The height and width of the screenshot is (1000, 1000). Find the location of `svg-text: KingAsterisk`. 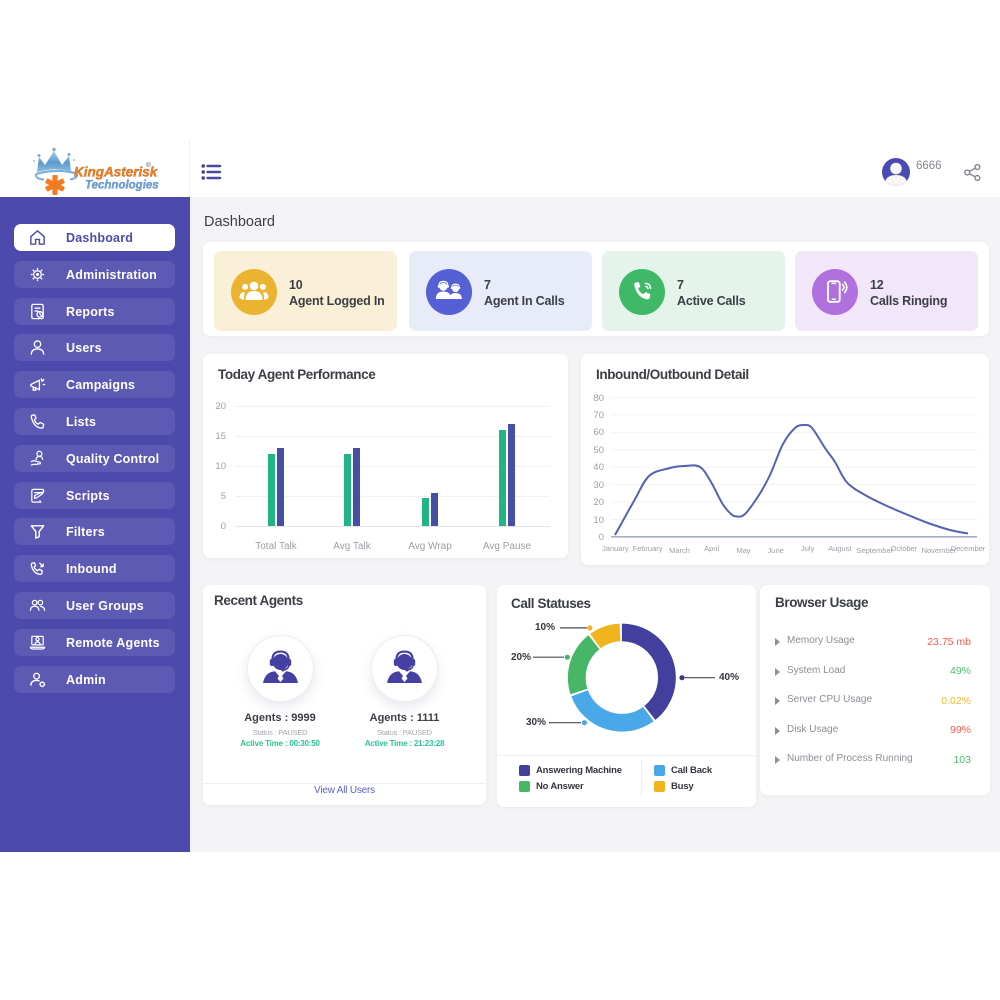

svg-text: KingAsterisk is located at coordinates (116, 172).